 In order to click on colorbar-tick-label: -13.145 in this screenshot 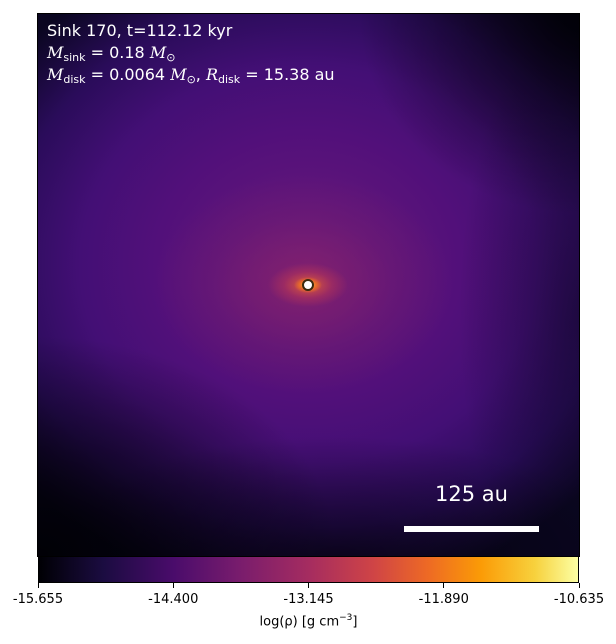, I will do `click(308, 599)`.